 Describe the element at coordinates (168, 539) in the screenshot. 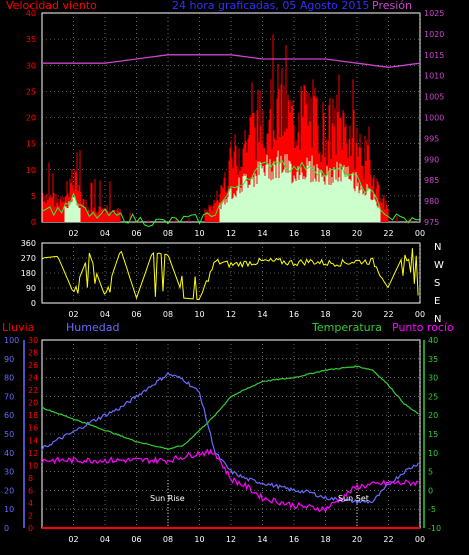

I see `climate-xtick-08: 08` at that location.